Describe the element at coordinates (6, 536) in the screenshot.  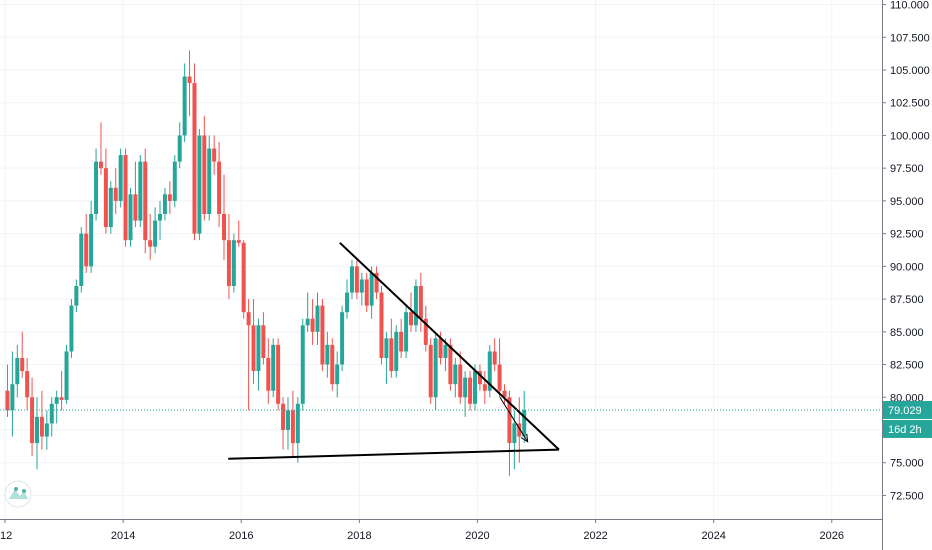
I see `time-tick-label: 12` at that location.